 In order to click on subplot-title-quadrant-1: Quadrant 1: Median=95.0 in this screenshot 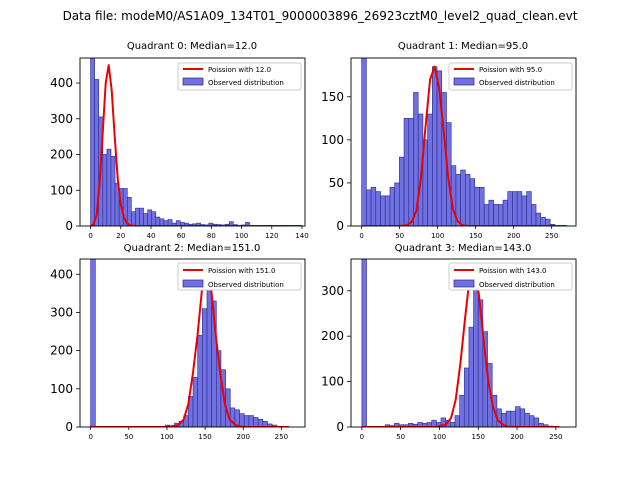, I will do `click(463, 46)`.